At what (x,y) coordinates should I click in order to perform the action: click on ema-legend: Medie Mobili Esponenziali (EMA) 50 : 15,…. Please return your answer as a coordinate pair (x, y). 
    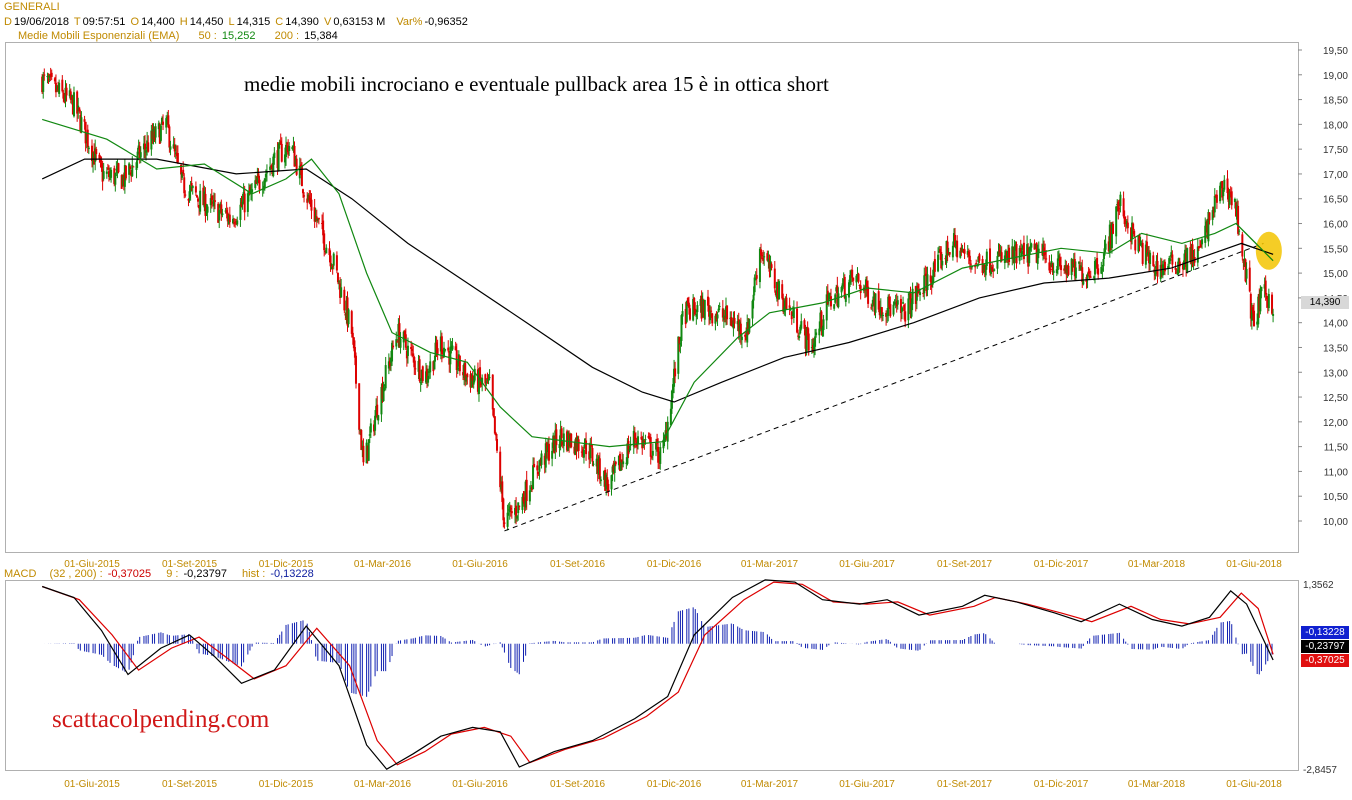
    Looking at the image, I should click on (179, 36).